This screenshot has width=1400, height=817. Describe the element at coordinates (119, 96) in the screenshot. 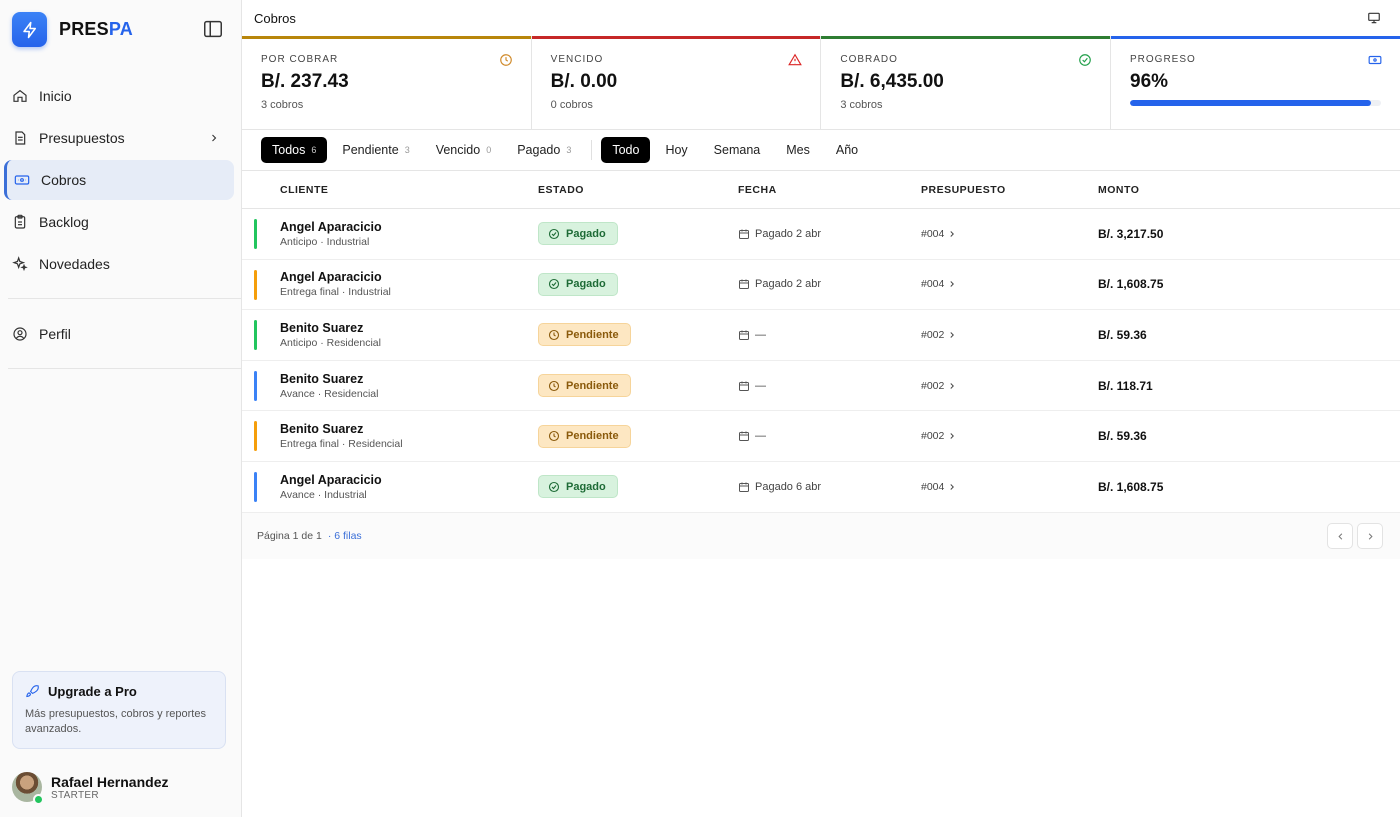

I see `sidebar-item-inicio: Inicio` at that location.